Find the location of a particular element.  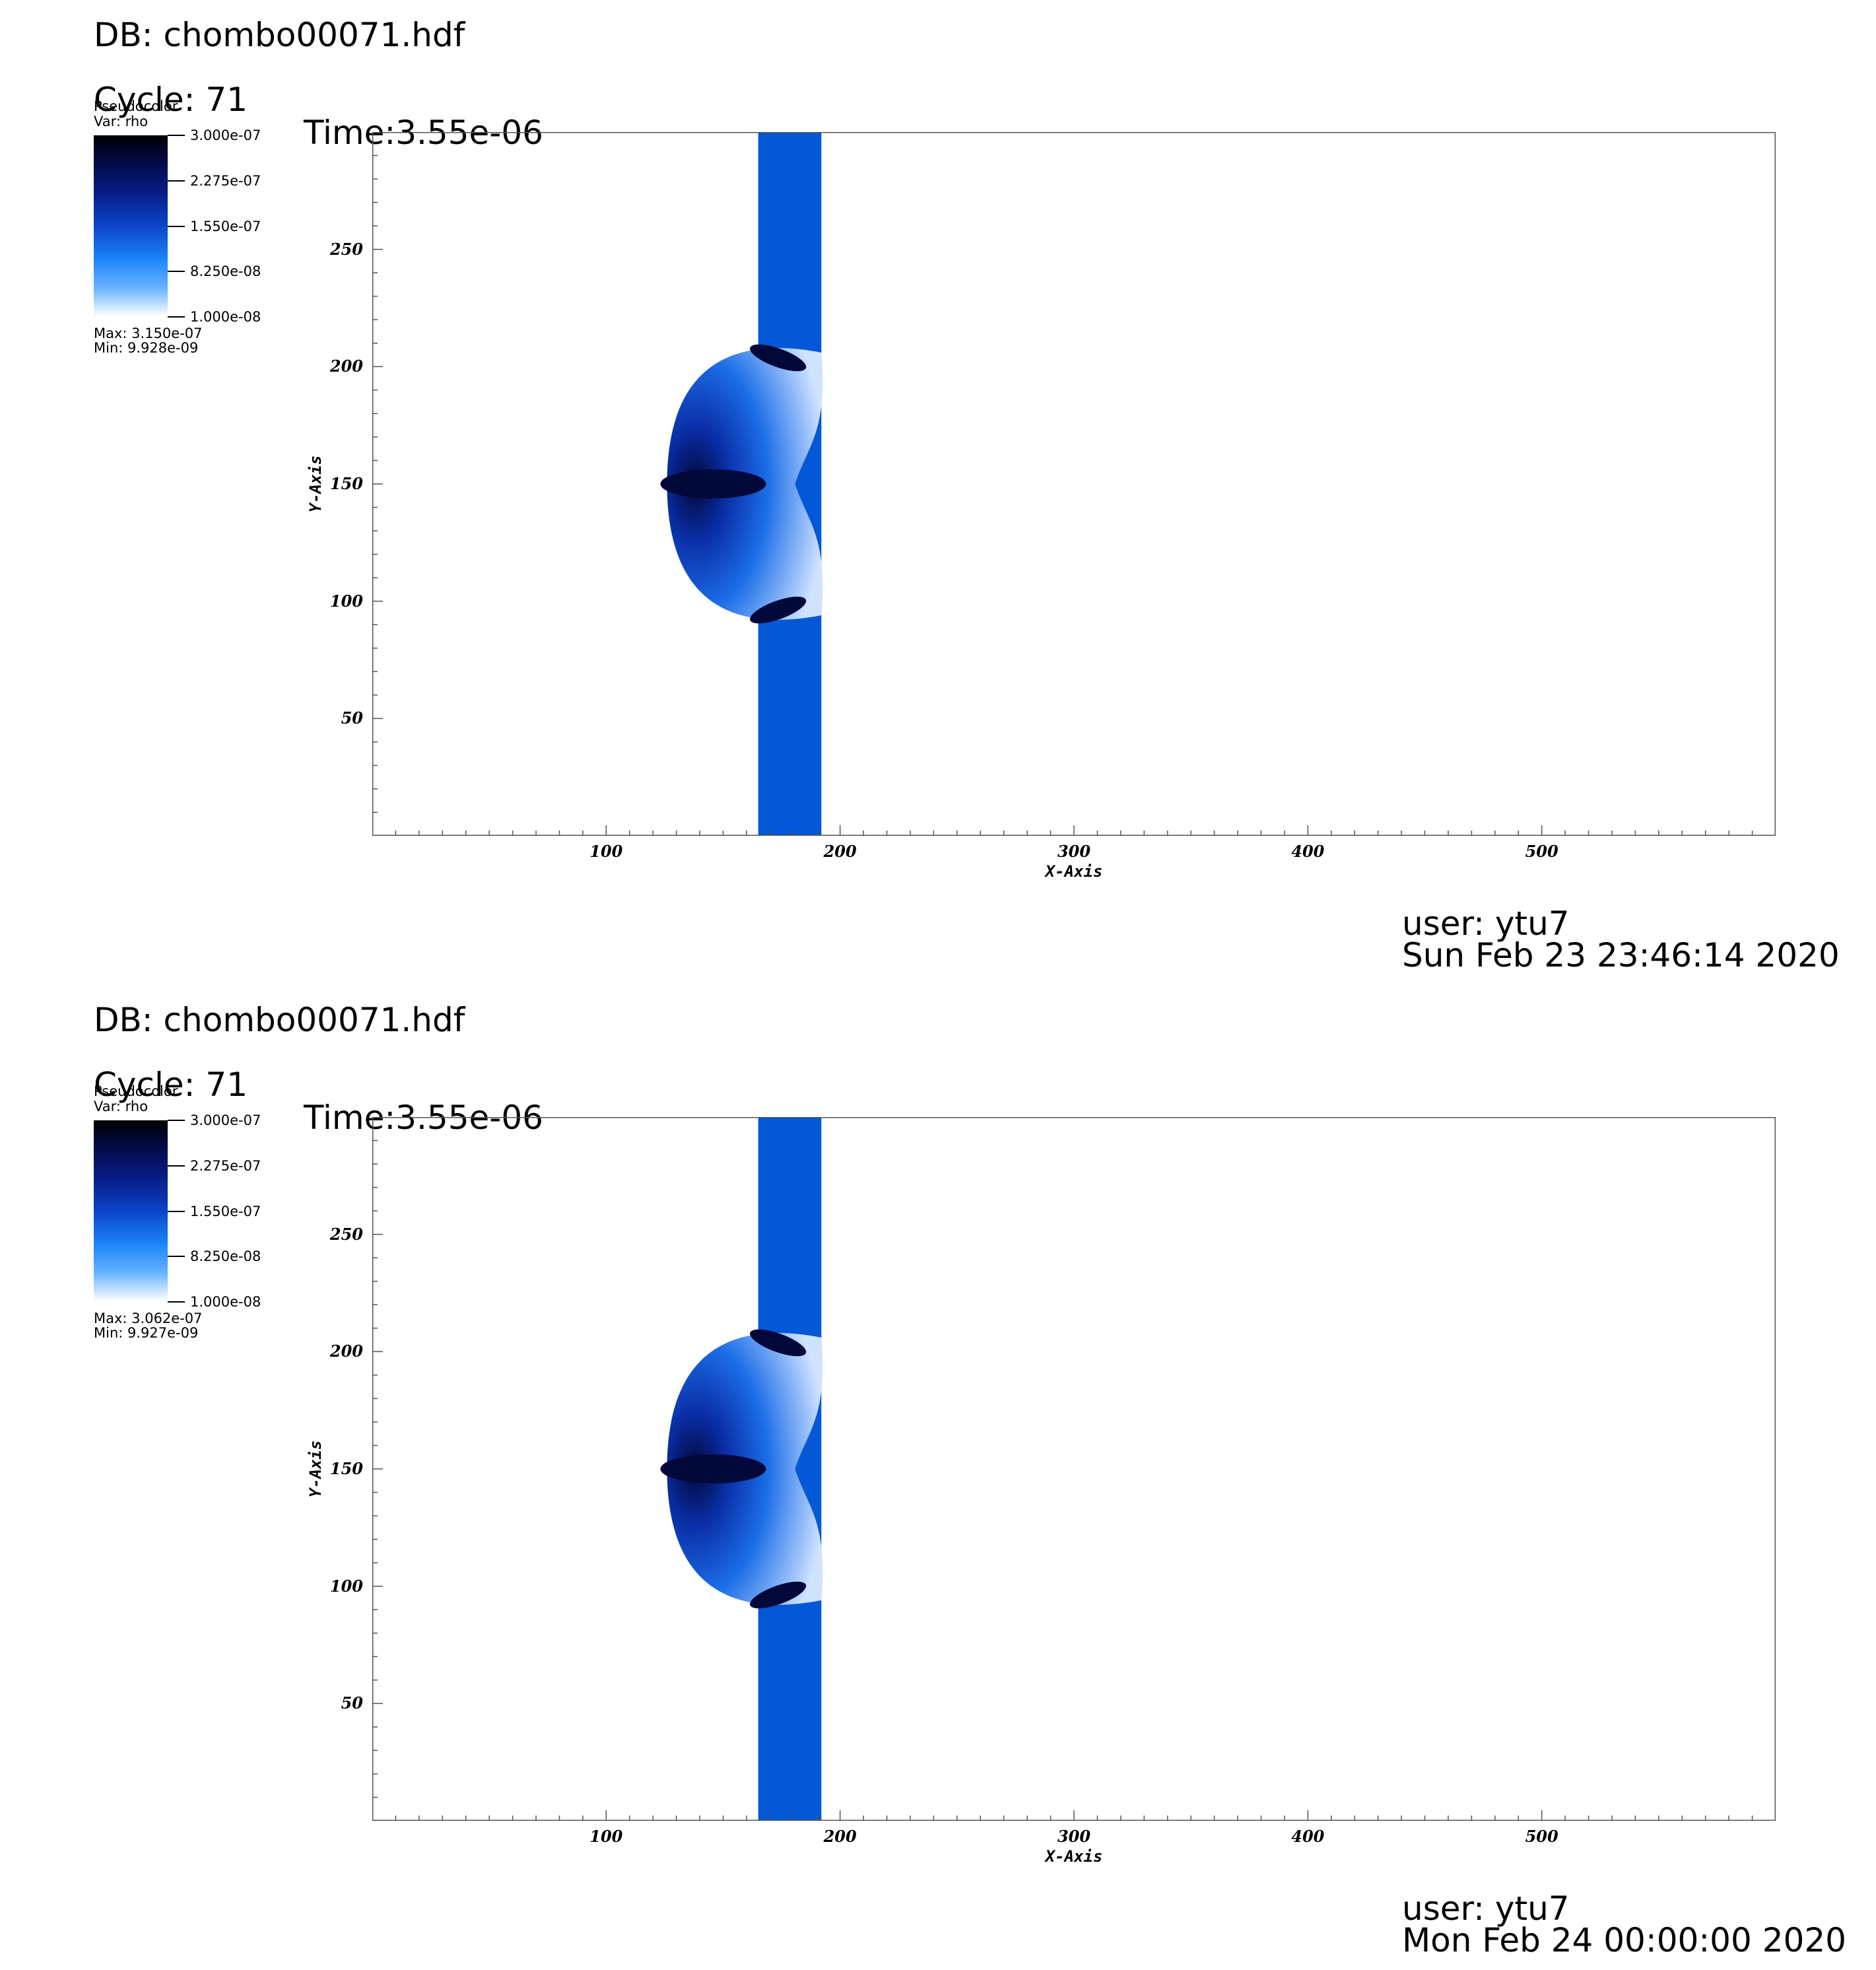

legend-min: Min: 9.928e-09 is located at coordinates (146, 348).